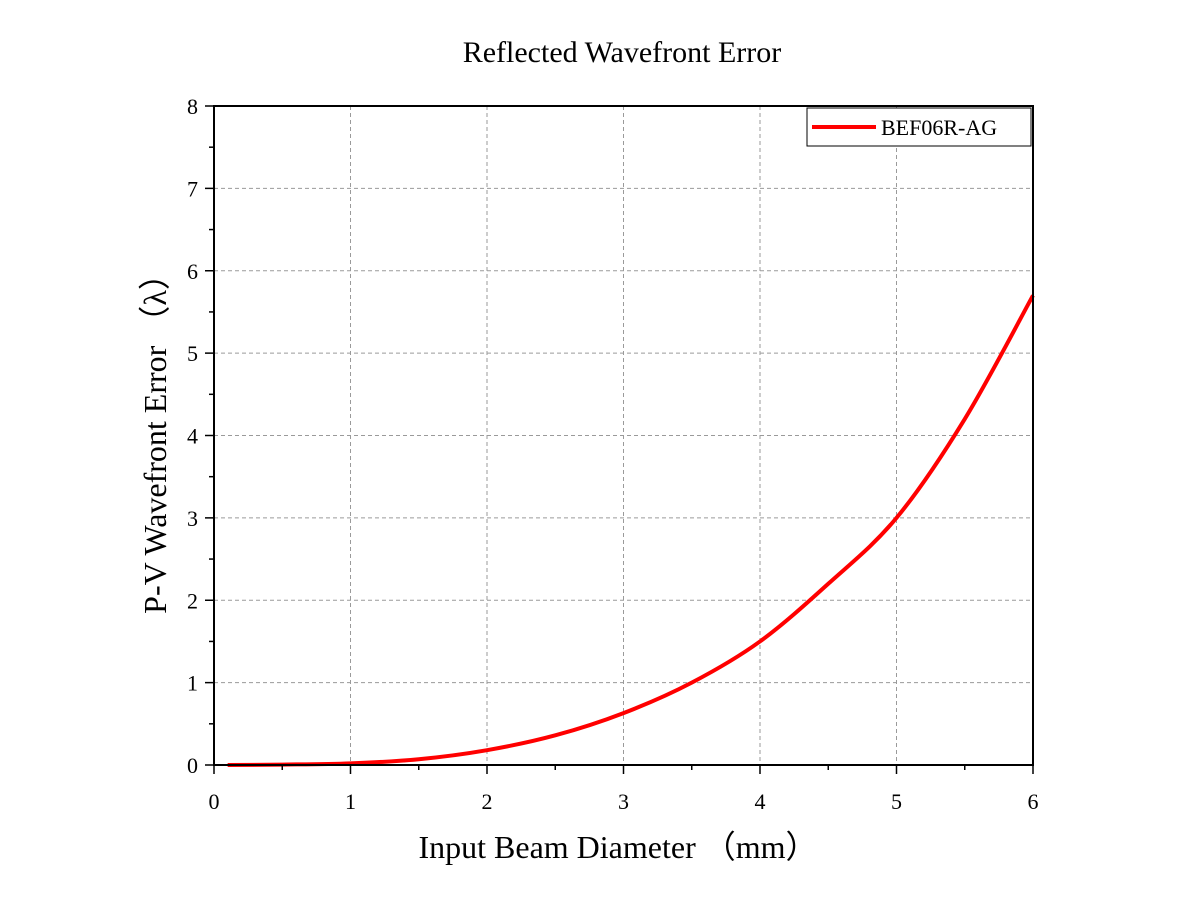  What do you see at coordinates (214, 801) in the screenshot?
I see `x-tick-label: 0` at bounding box center [214, 801].